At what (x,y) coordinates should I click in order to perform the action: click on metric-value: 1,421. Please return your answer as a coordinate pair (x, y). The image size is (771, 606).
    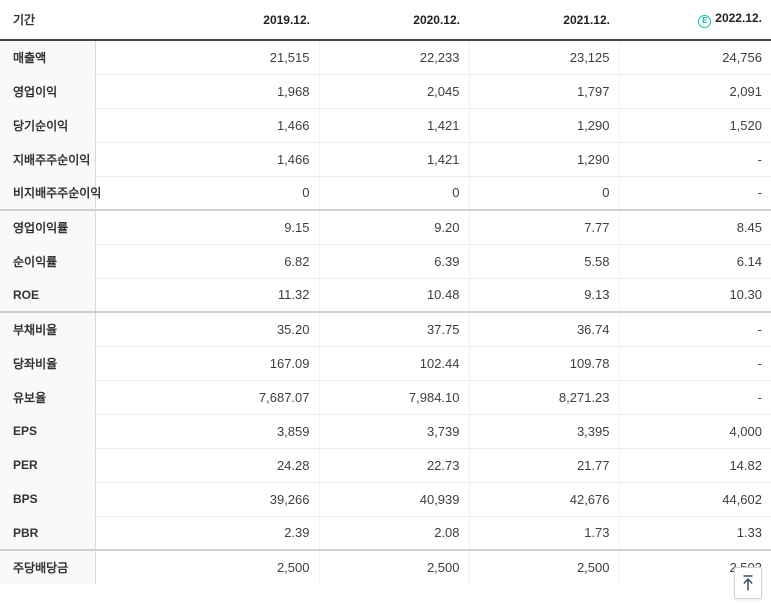
    Looking at the image, I should click on (393, 124).